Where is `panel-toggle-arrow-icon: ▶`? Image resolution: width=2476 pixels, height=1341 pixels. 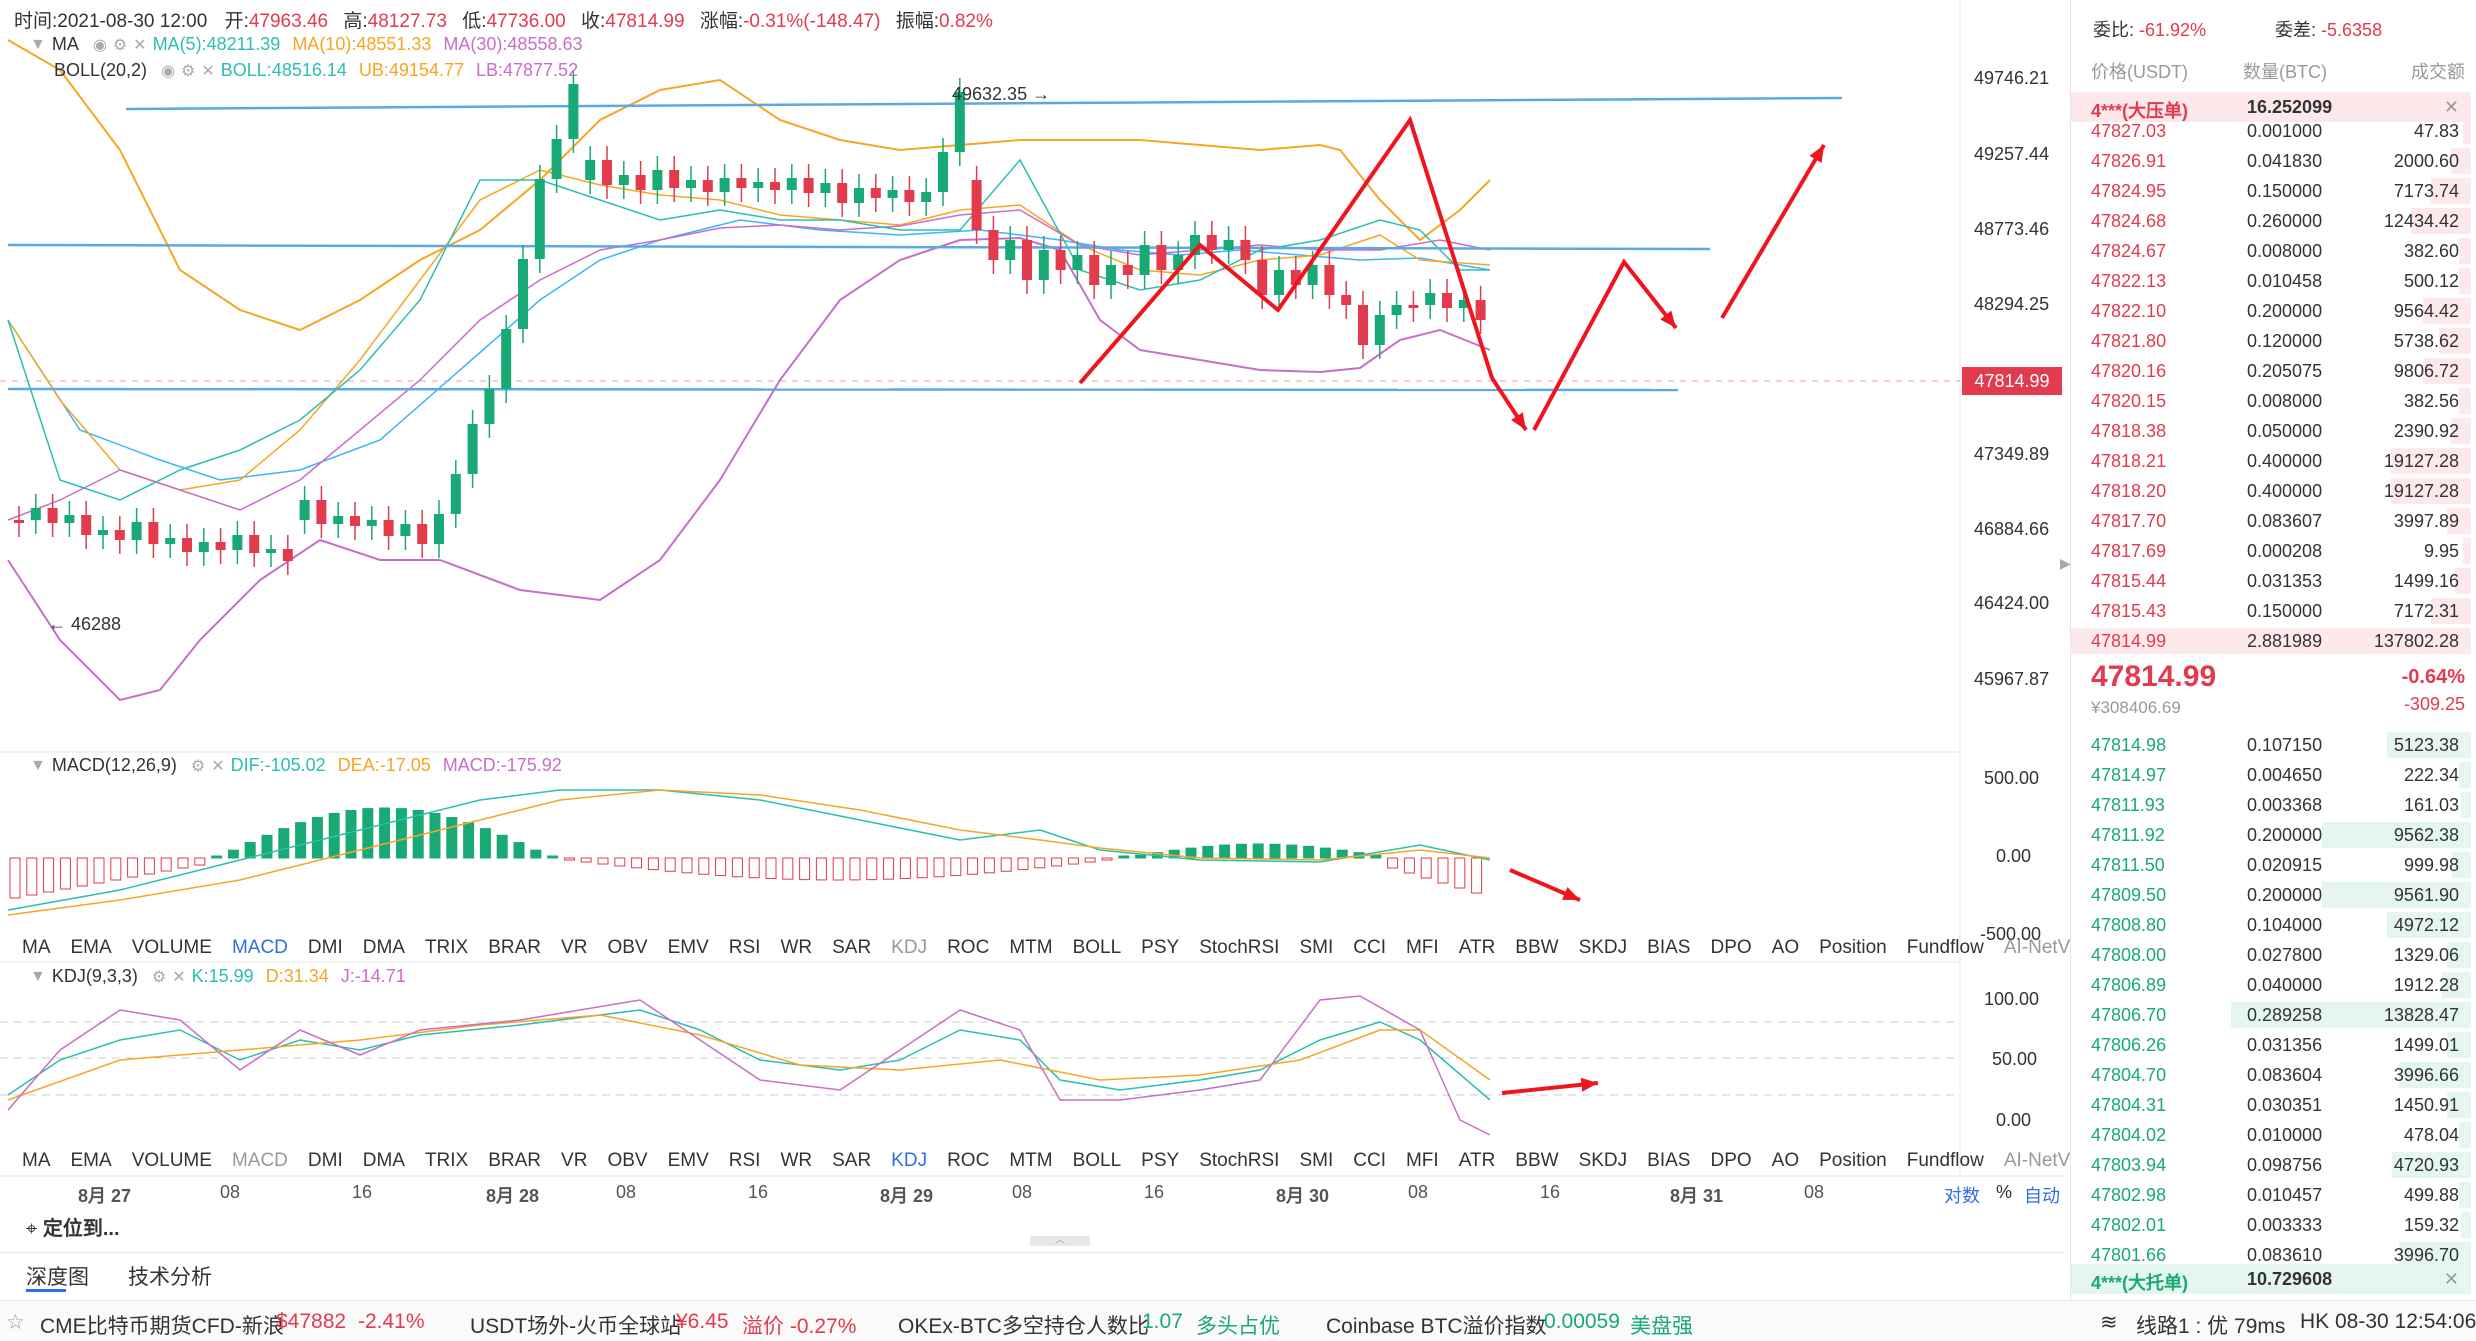
panel-toggle-arrow-icon: ▶ is located at coordinates (2065, 563).